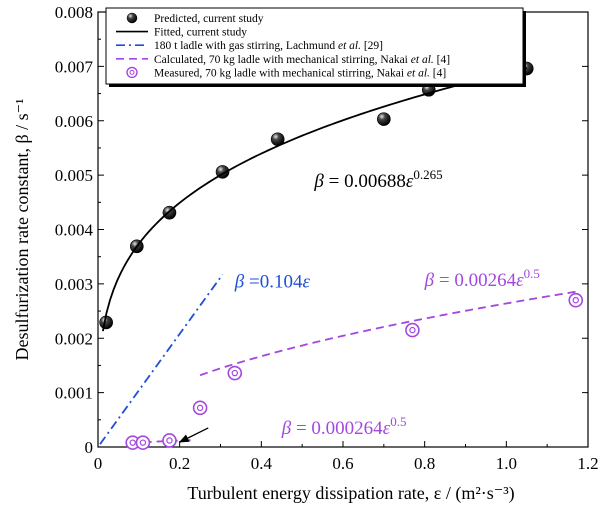 This screenshot has width=604, height=511. I want to click on annotation-arrow, so click(194, 435).